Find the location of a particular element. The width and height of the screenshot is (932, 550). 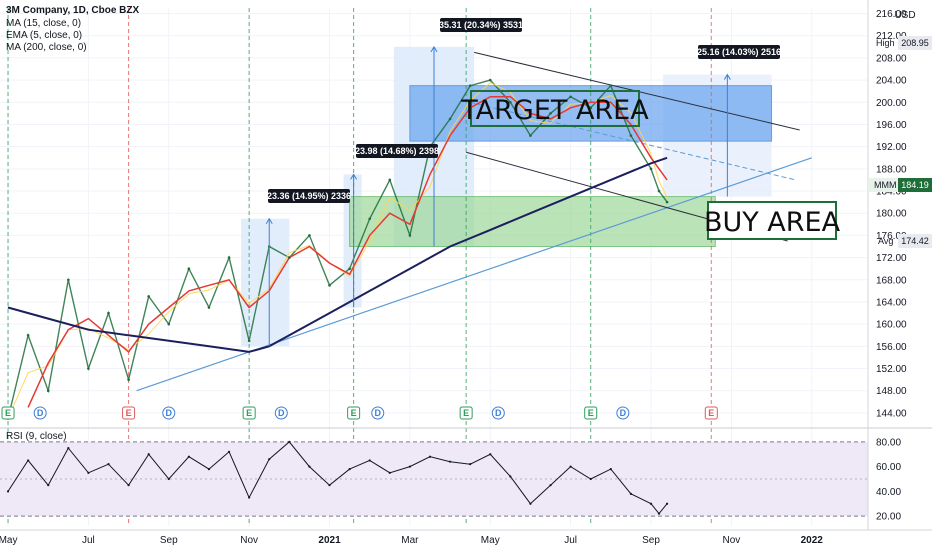

callout-1-text: 23.36 (14.95%) 2336 is located at coordinates (309, 196).